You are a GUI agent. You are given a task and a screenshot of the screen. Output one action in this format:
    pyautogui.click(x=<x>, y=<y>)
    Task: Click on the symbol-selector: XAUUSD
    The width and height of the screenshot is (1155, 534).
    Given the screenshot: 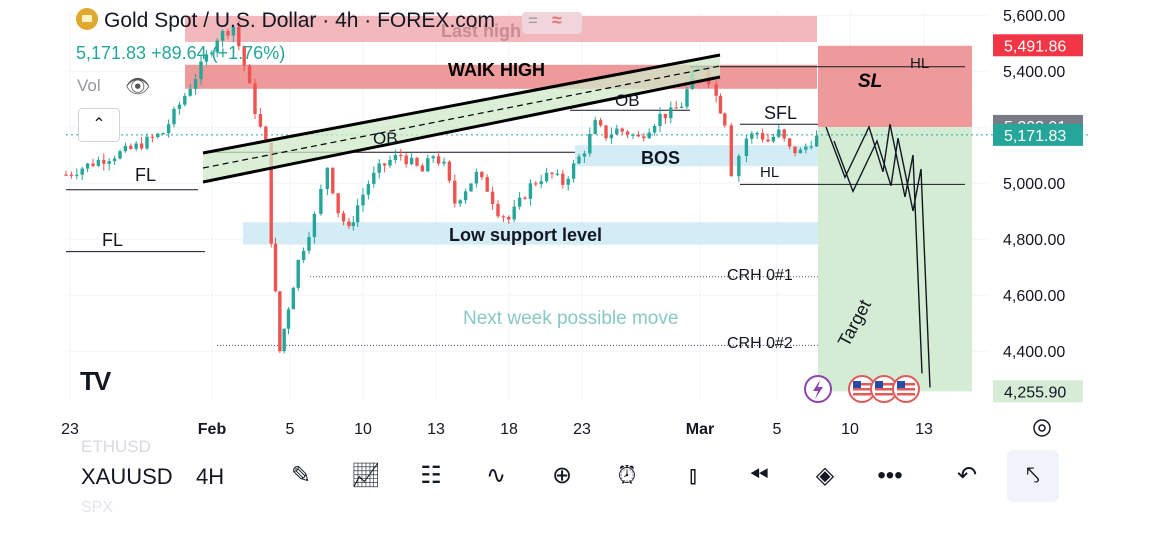 What is the action you would take?
    pyautogui.click(x=127, y=476)
    